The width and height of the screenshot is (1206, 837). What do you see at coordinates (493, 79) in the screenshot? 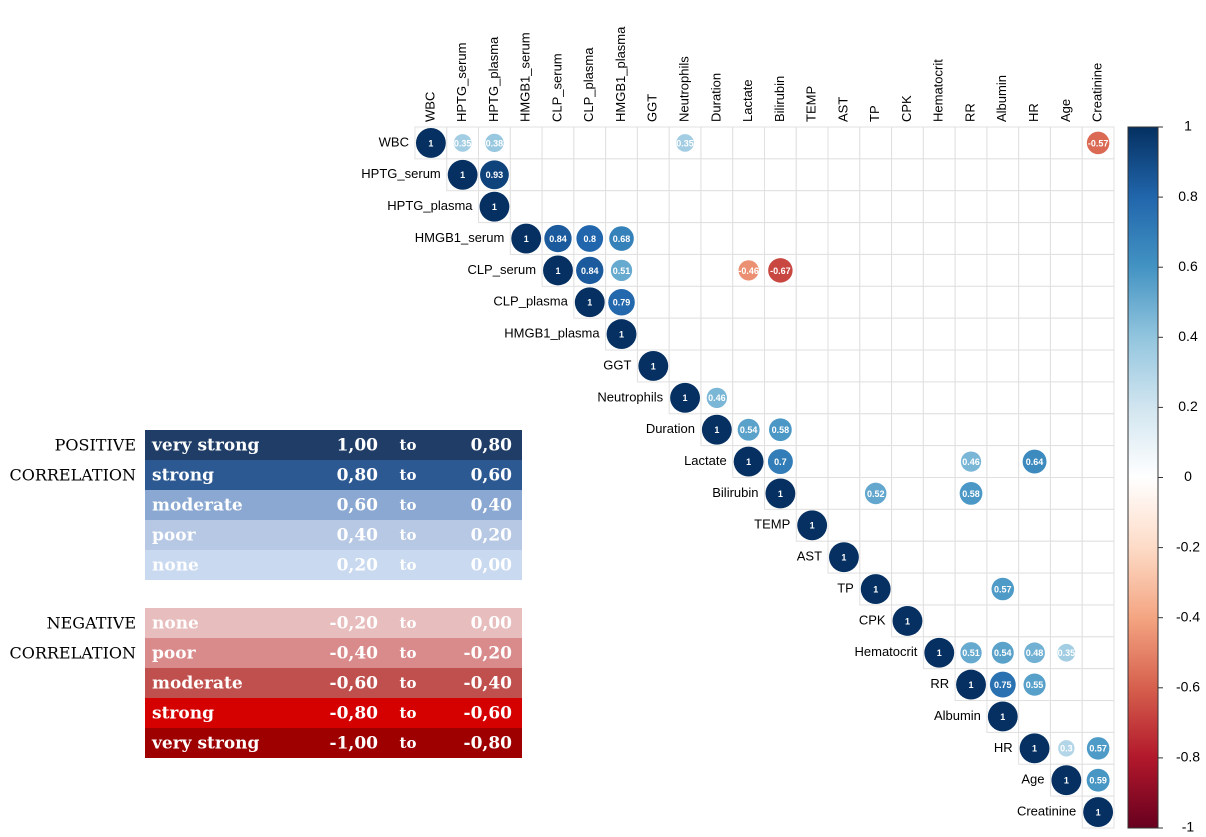
I see `column-label: HPTG_plasma` at bounding box center [493, 79].